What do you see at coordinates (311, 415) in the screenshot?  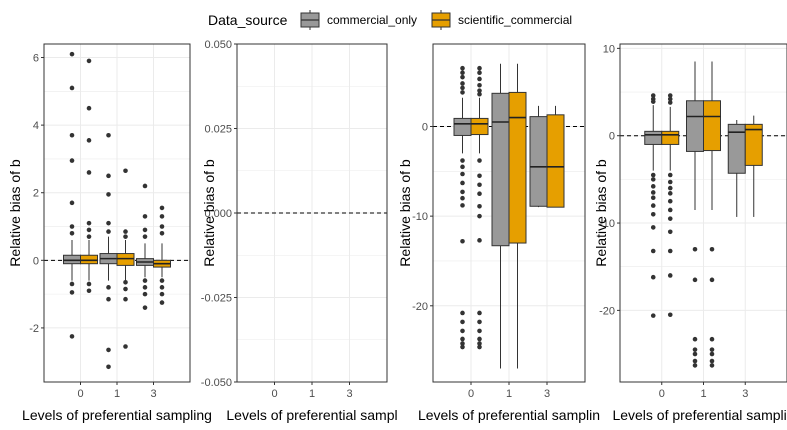 I see `x-axis-title: Levels of preferential sampl` at bounding box center [311, 415].